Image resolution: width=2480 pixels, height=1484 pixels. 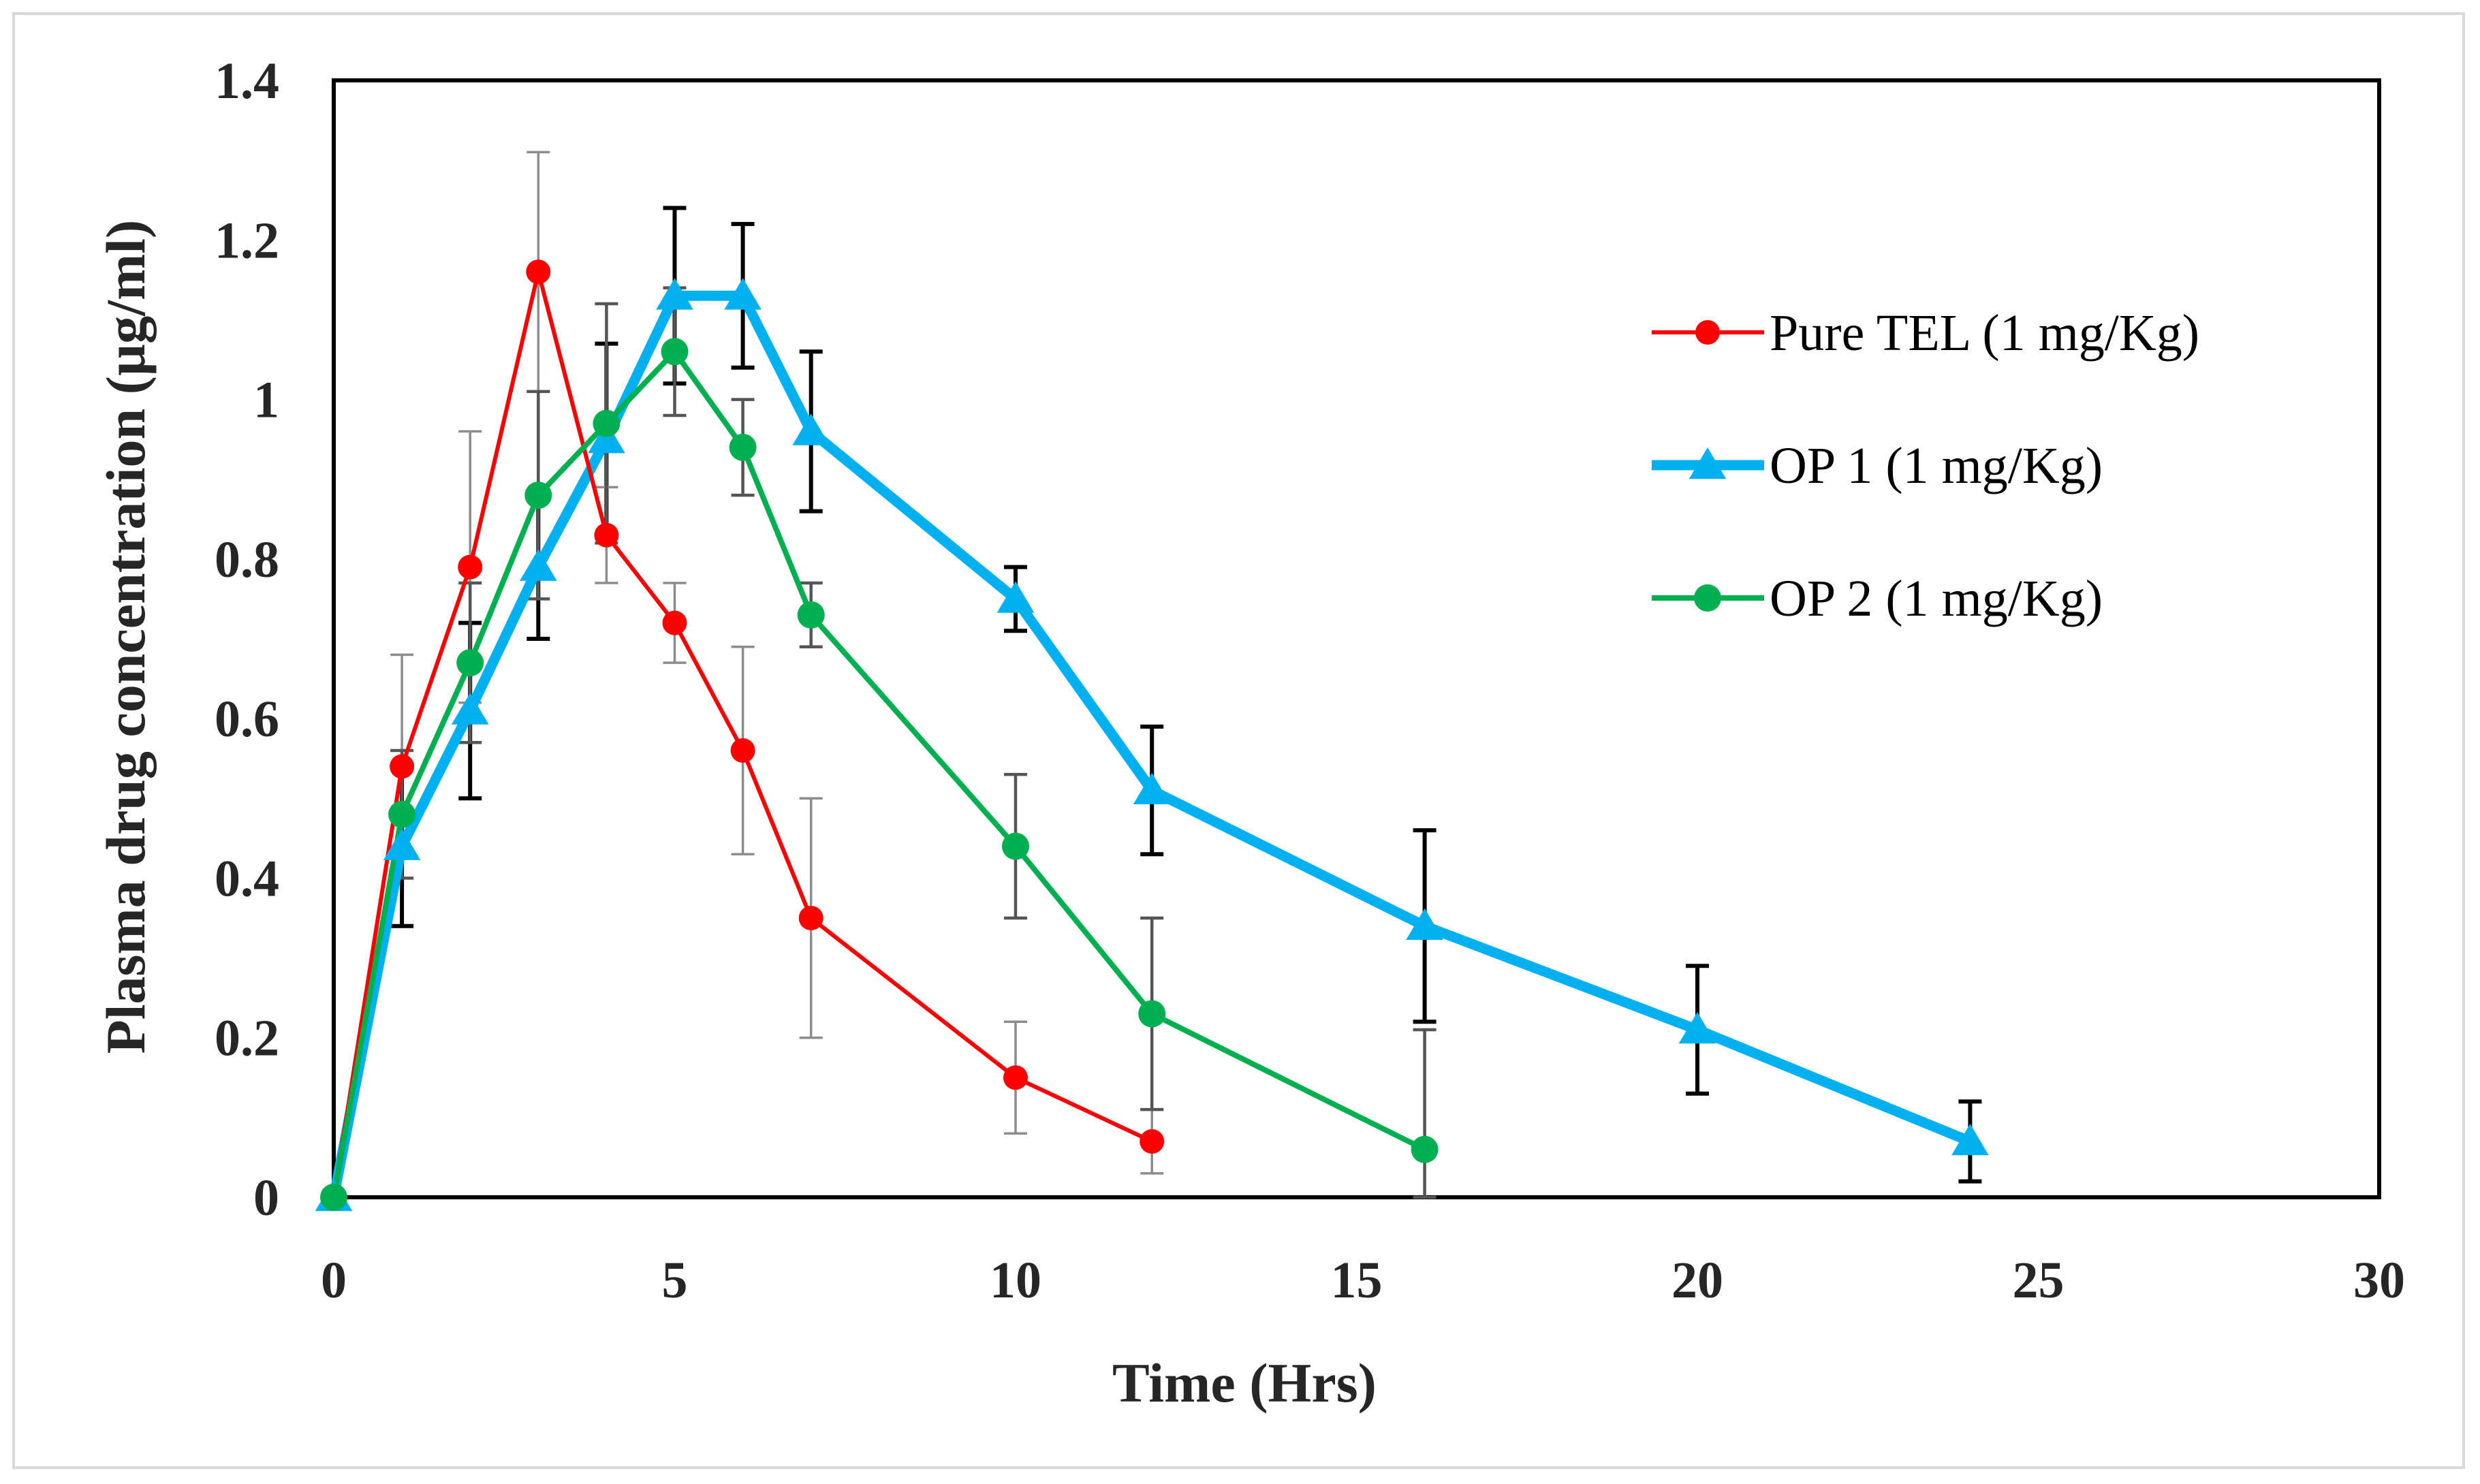 I want to click on error-bar, so click(x=1425, y=1113).